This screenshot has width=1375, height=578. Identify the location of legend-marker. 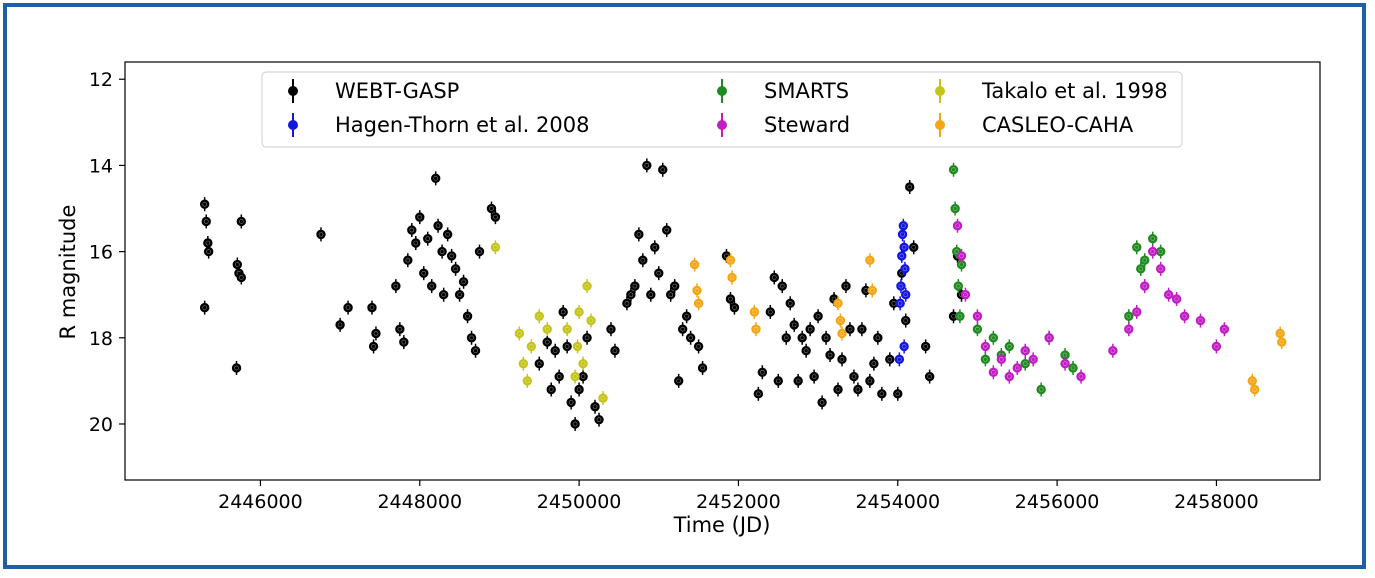
(293, 91).